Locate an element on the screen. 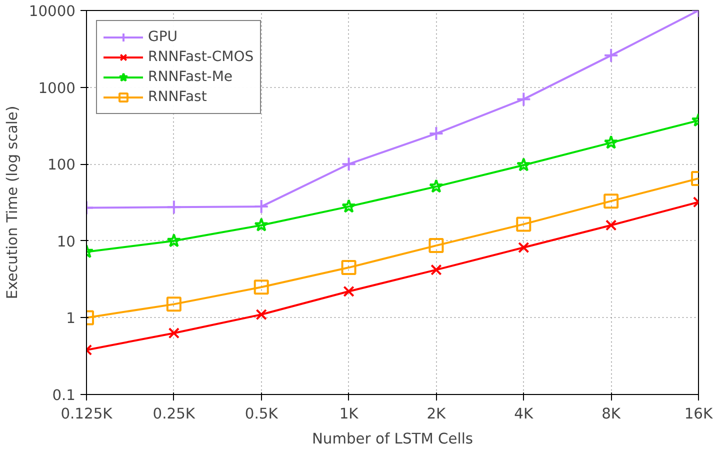 The height and width of the screenshot is (450, 713). y-tick-label: 1000 is located at coordinates (57, 88).